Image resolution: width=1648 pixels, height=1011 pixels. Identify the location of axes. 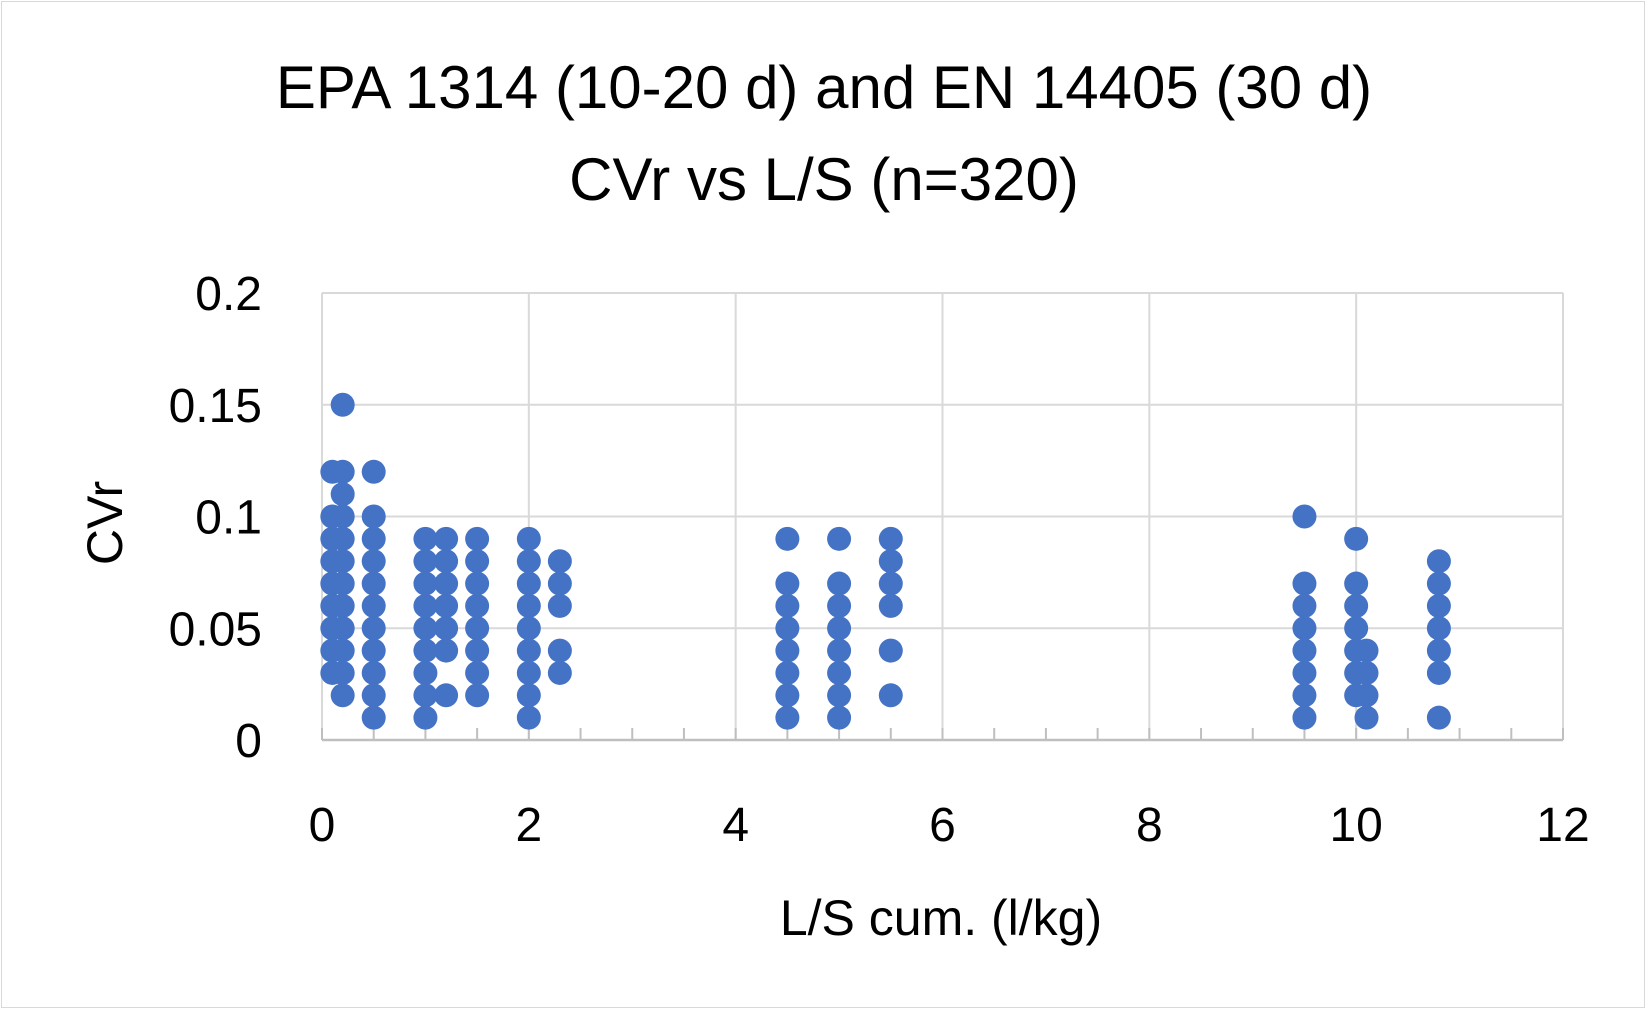
(942, 735).